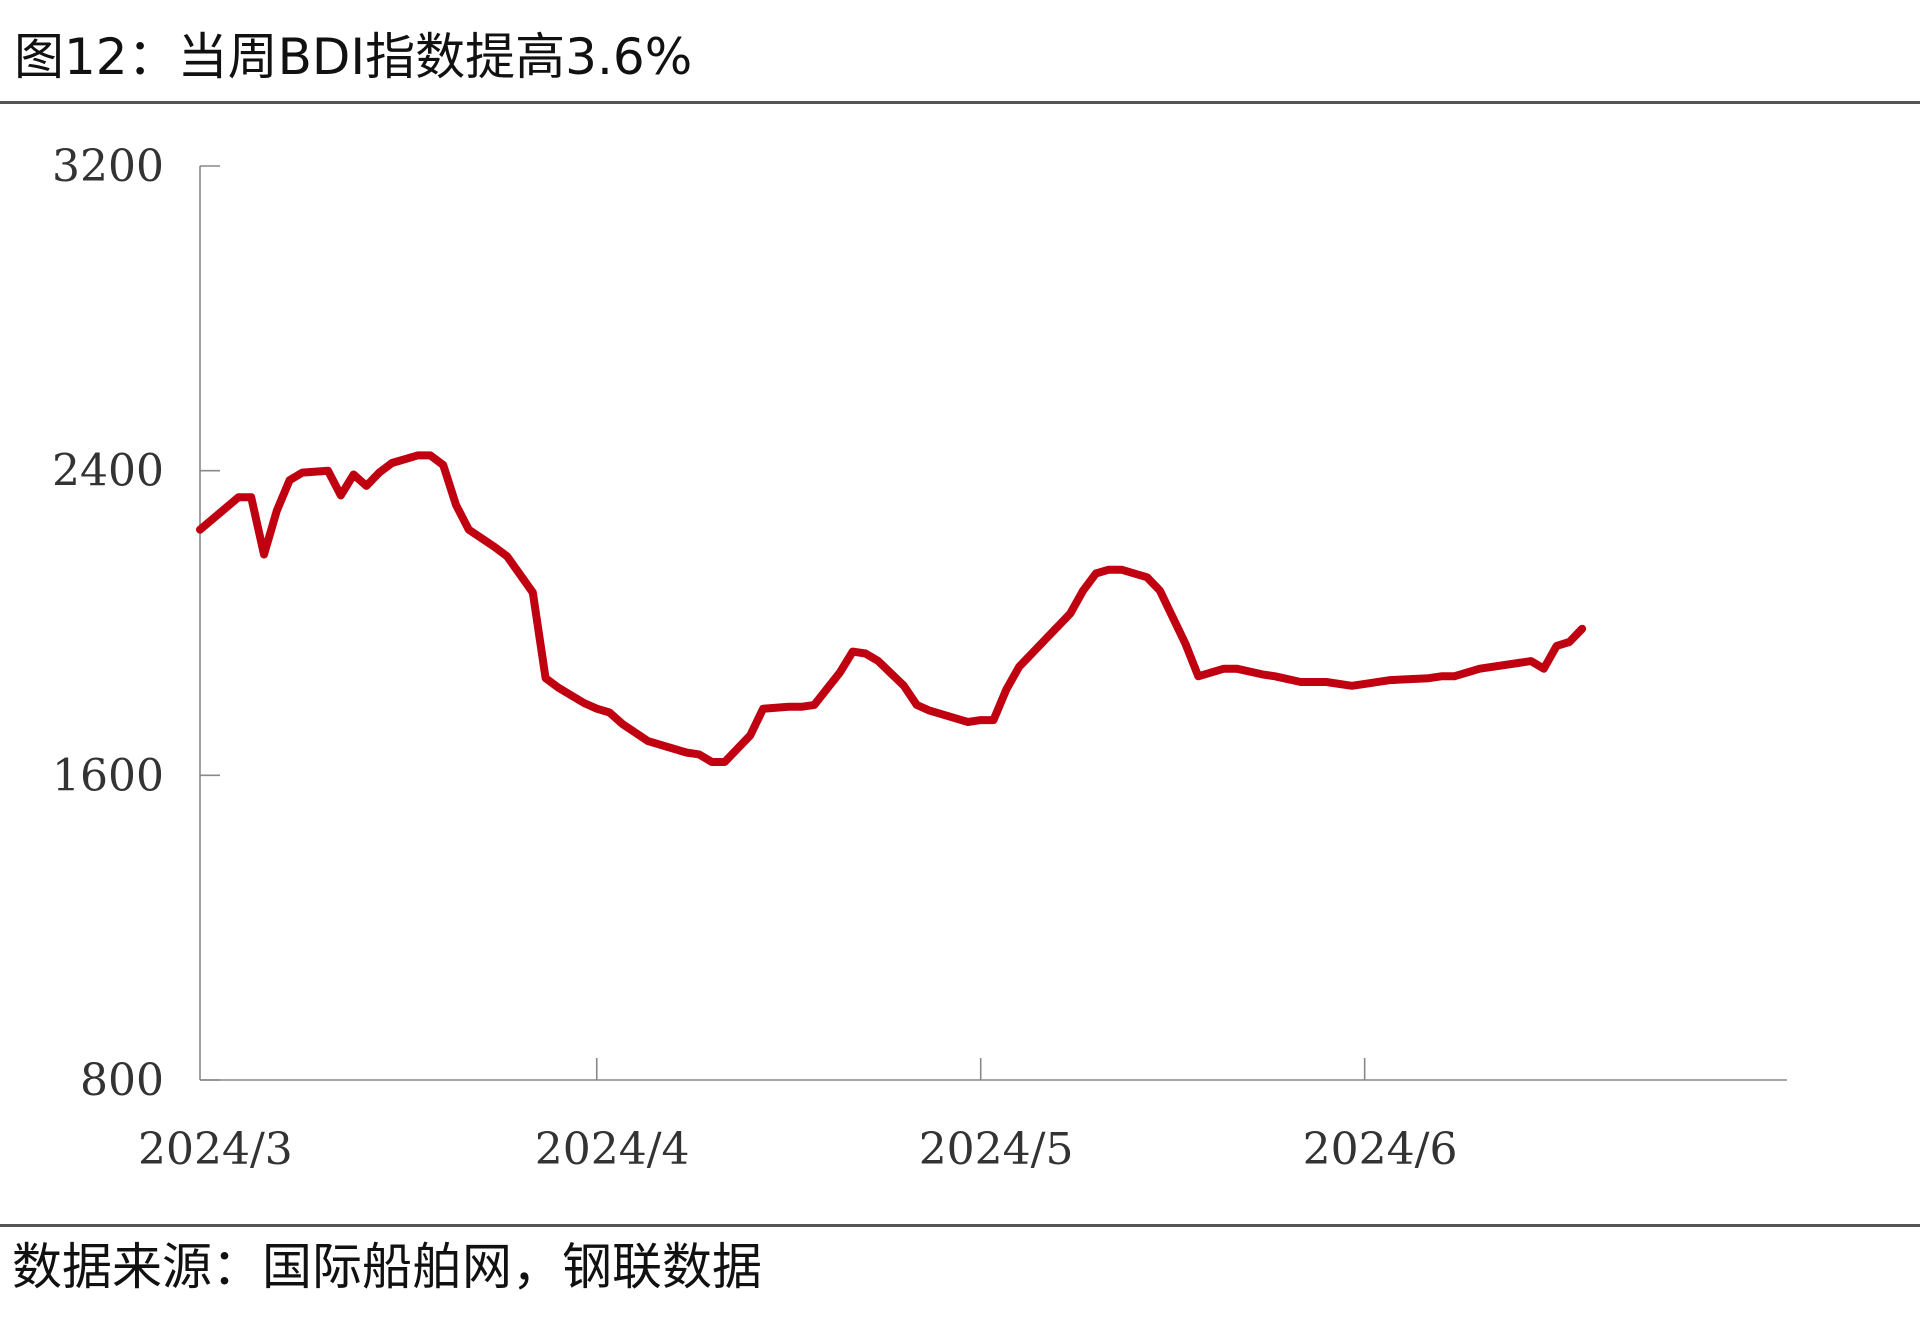  Describe the element at coordinates (108, 166) in the screenshot. I see `y-tick-label: 3200` at that location.